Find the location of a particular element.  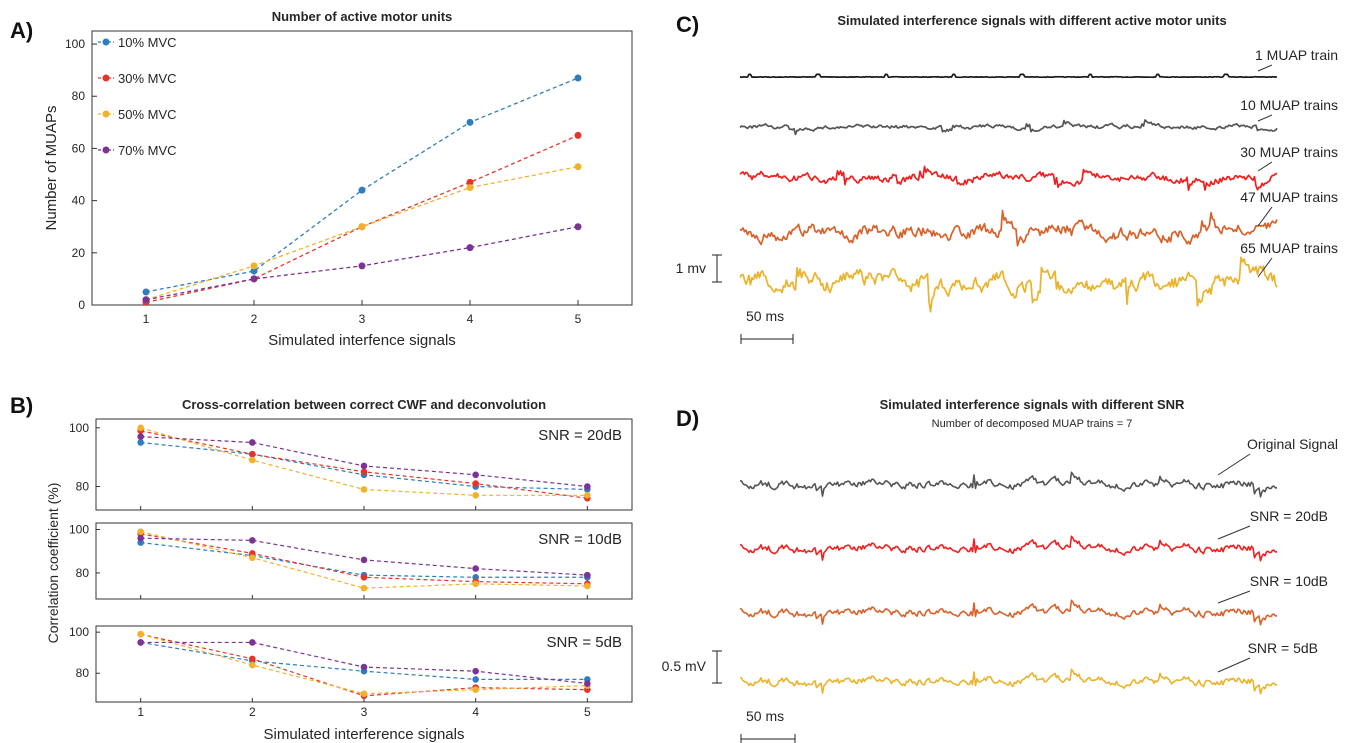

y-tick-label: 20 is located at coordinates (79, 253).